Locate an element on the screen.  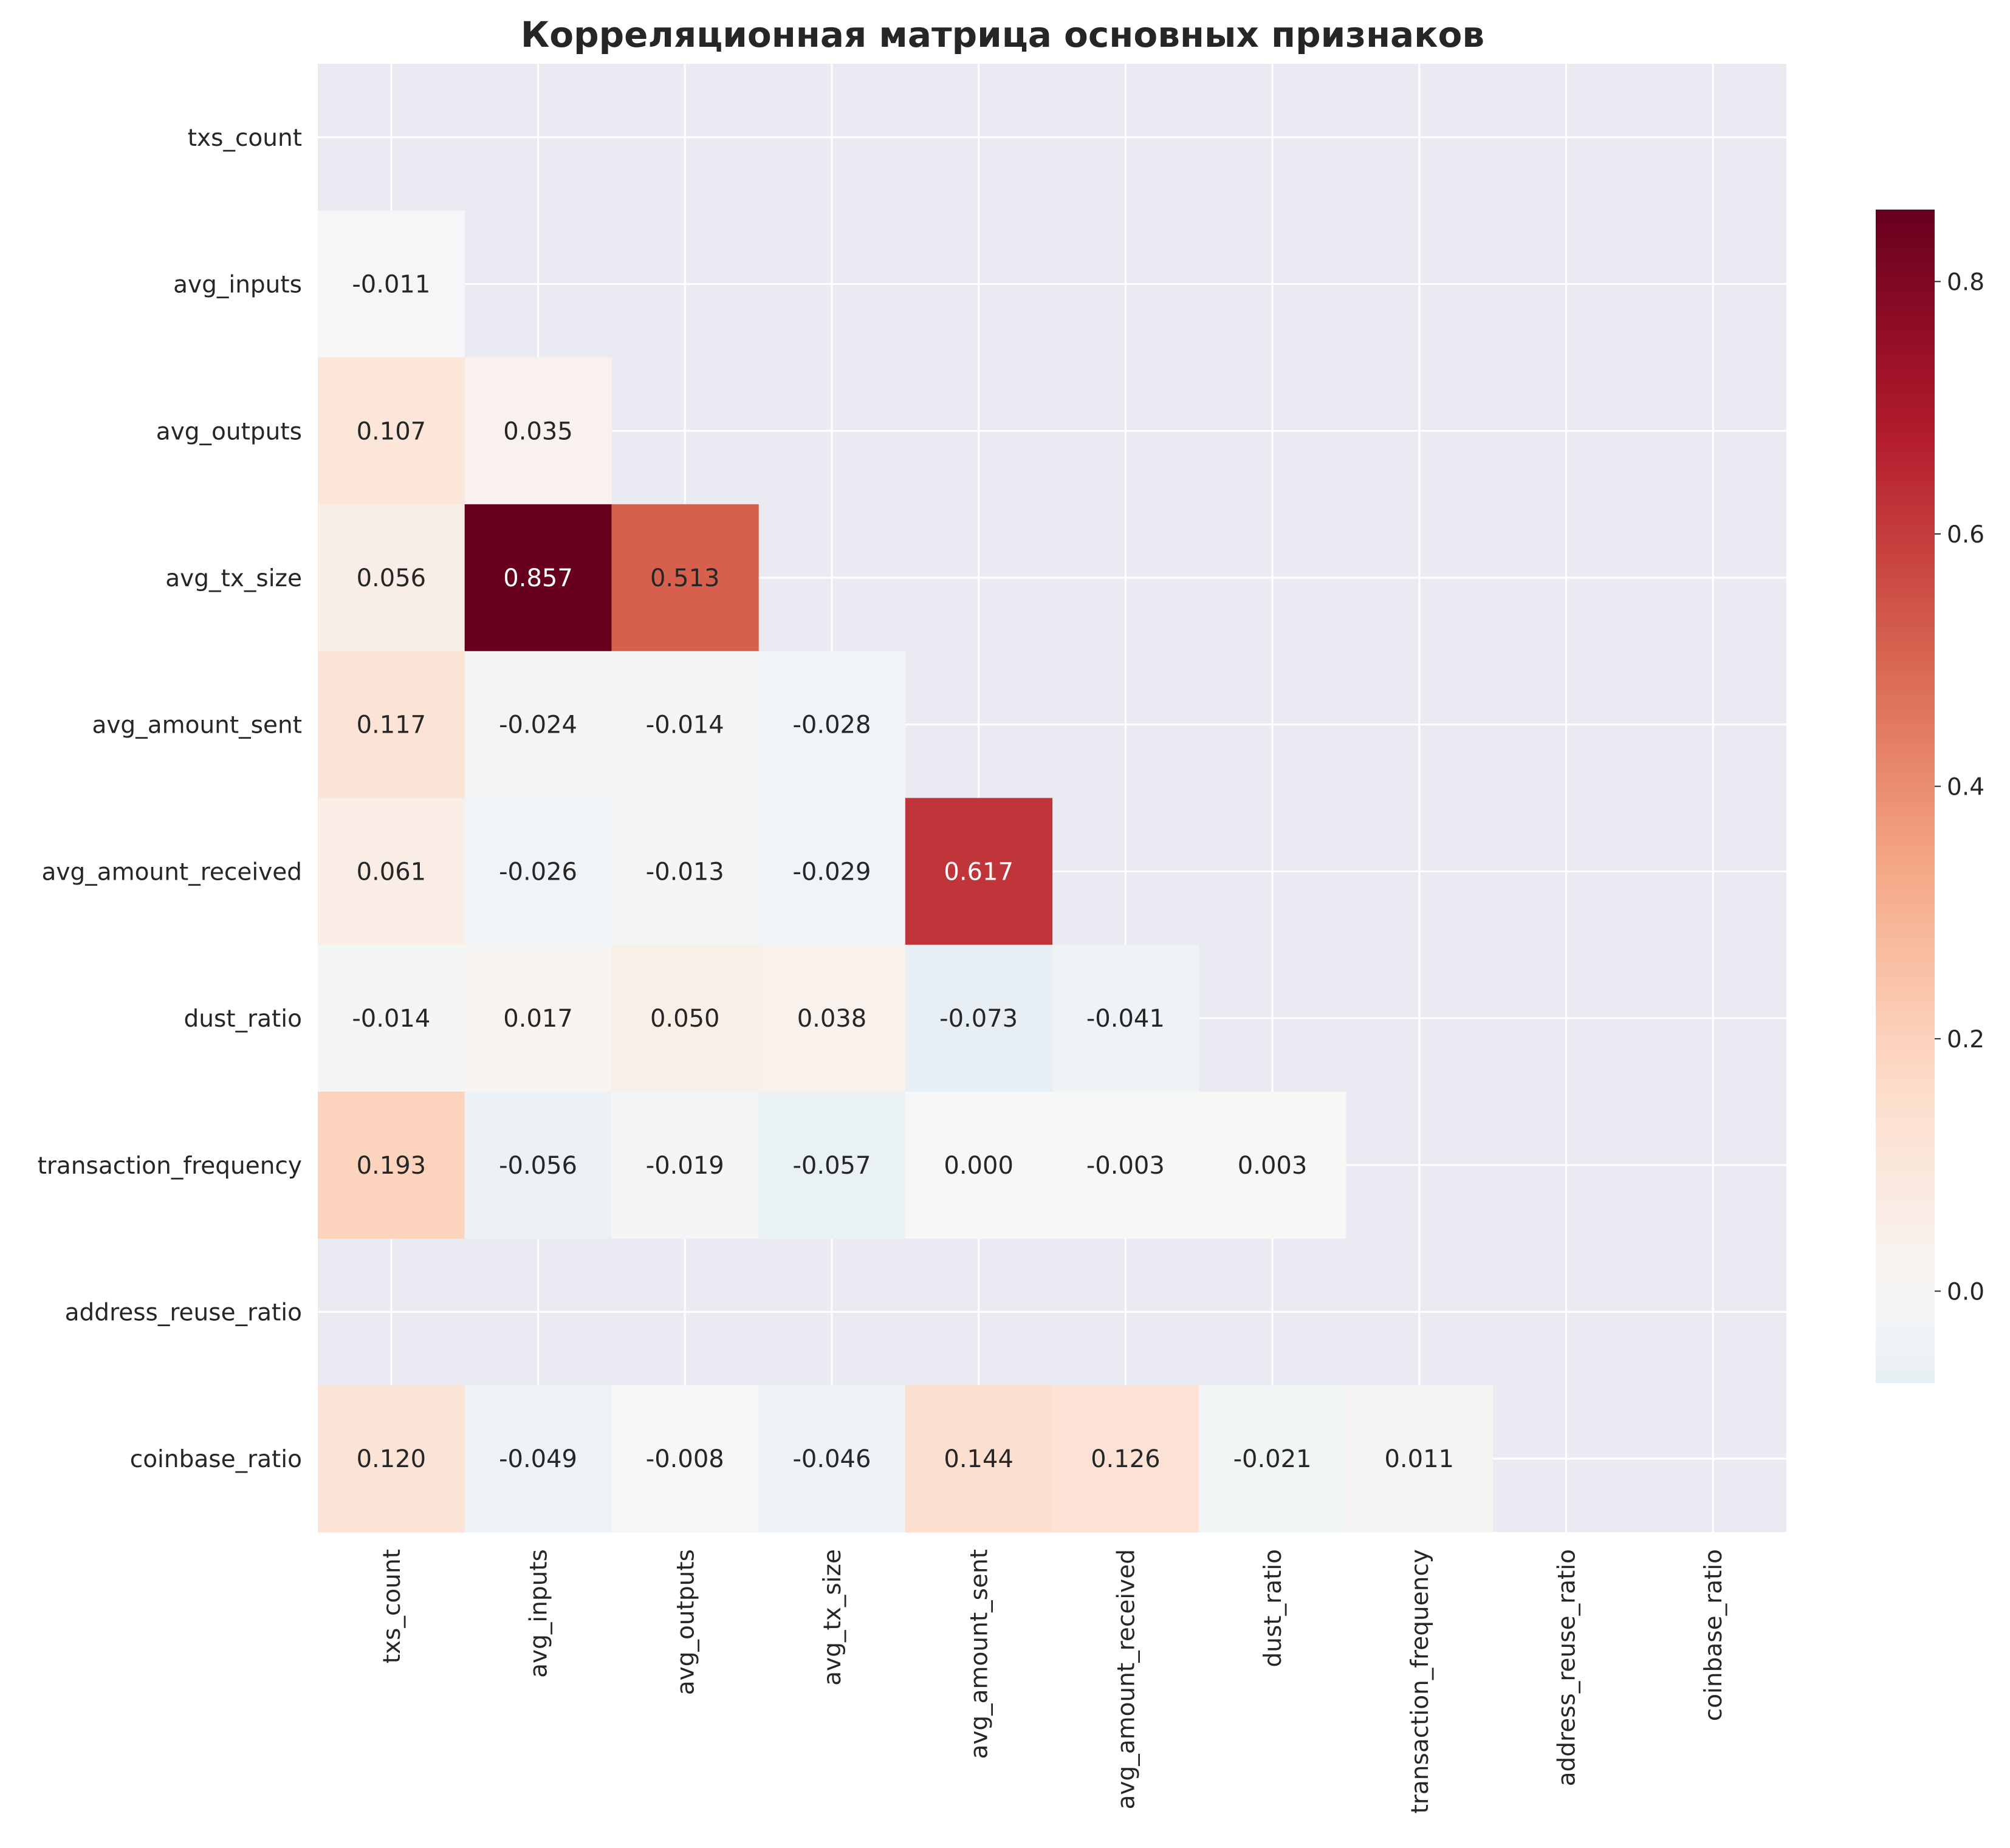
y-tick-label: avg_tx_size is located at coordinates (233, 578).